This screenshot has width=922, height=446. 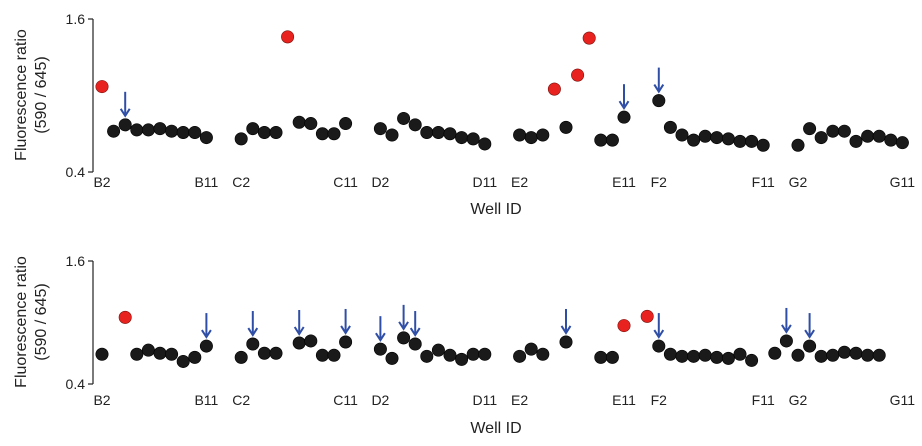 What do you see at coordinates (798, 400) in the screenshot?
I see `x-tick-label: G2` at bounding box center [798, 400].